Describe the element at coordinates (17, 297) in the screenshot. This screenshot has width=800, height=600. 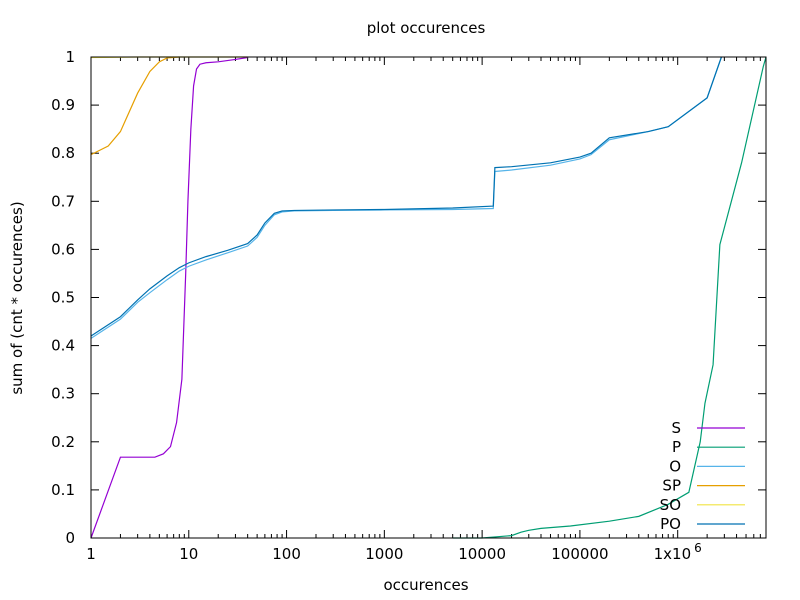
I see `y-axis-title: sum of (cnt * occurences)` at that location.